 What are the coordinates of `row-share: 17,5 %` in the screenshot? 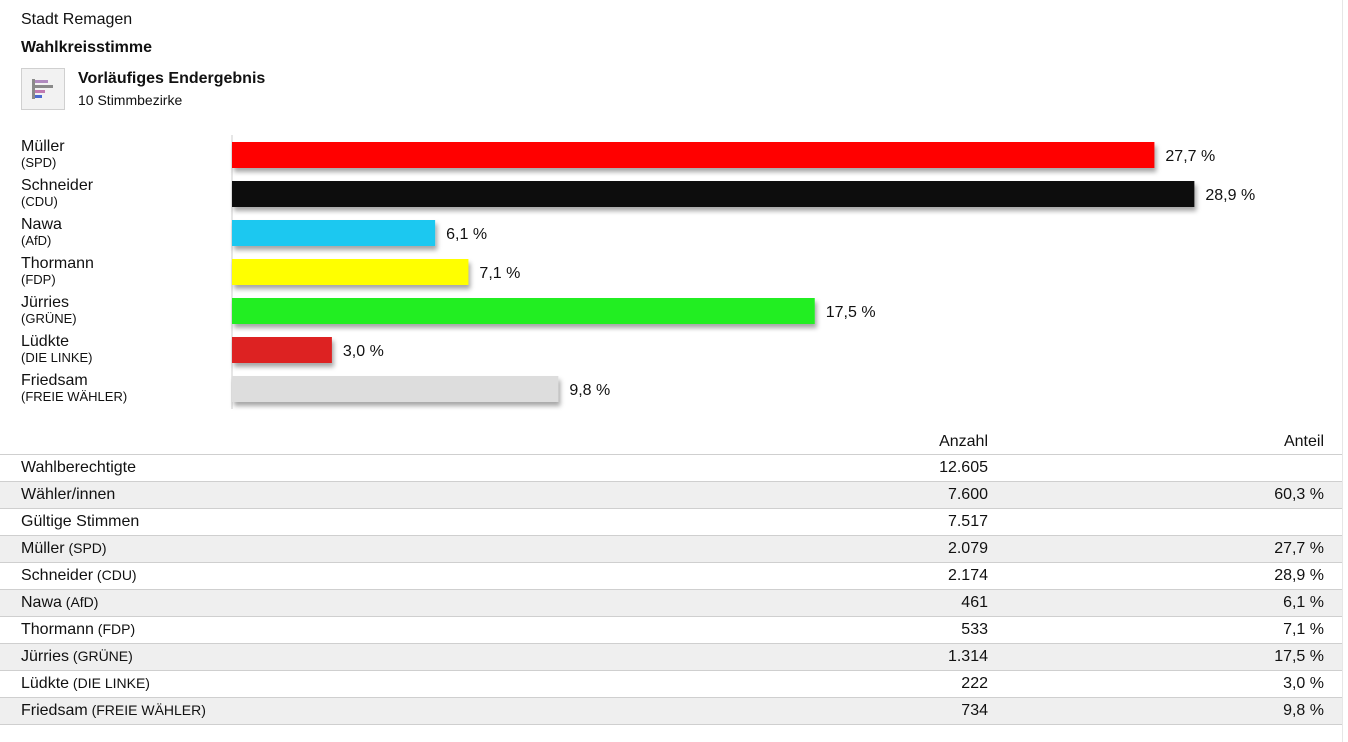 It's located at (1299, 656).